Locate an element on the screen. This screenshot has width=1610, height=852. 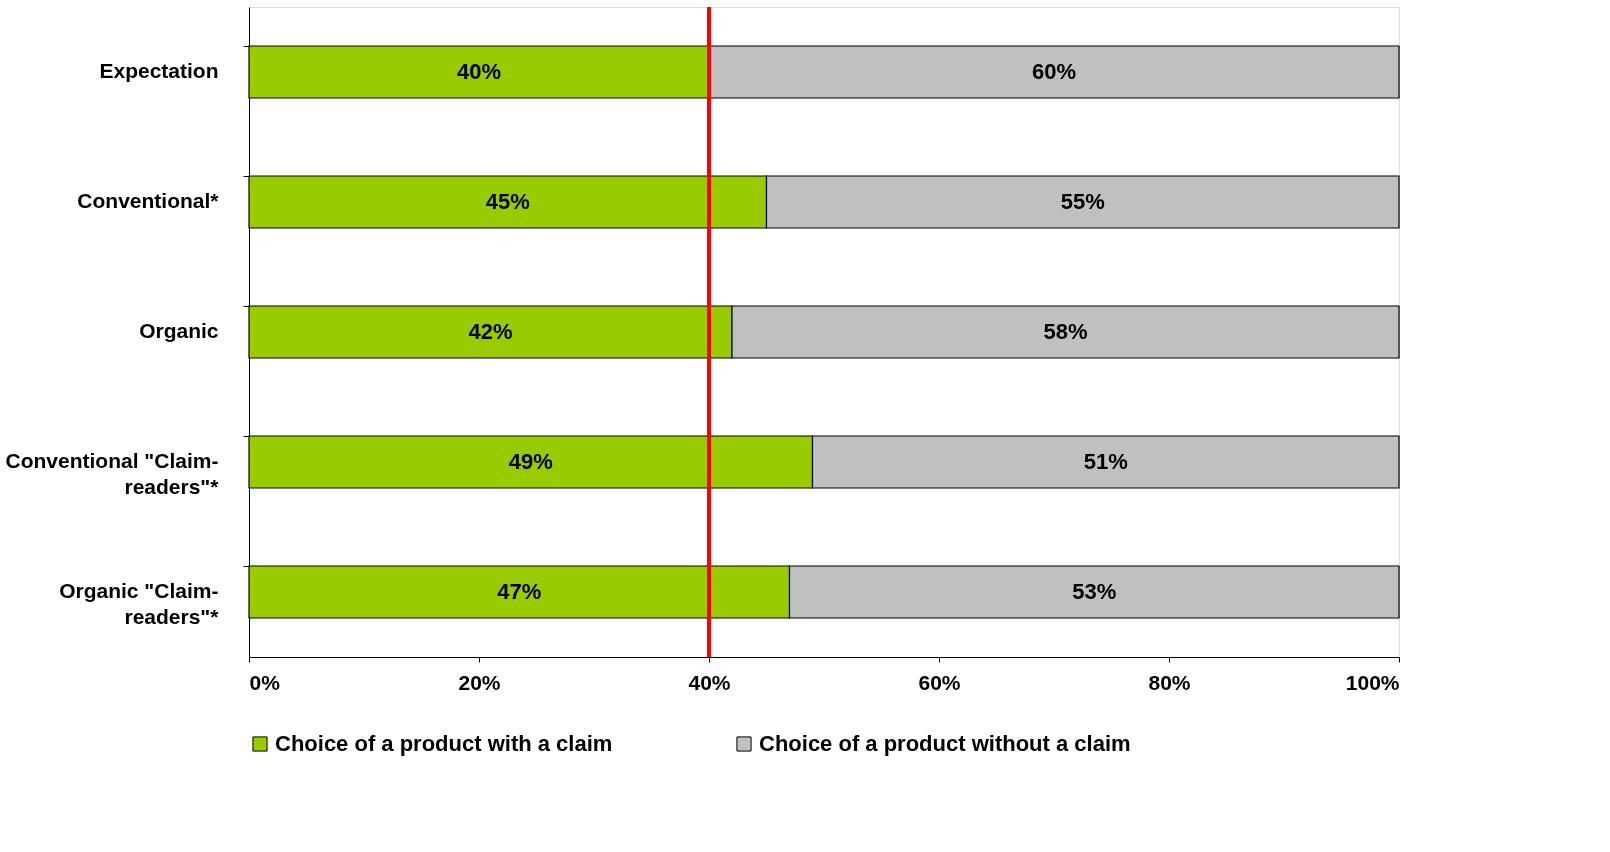
data-label: 47% is located at coordinates (519, 591).